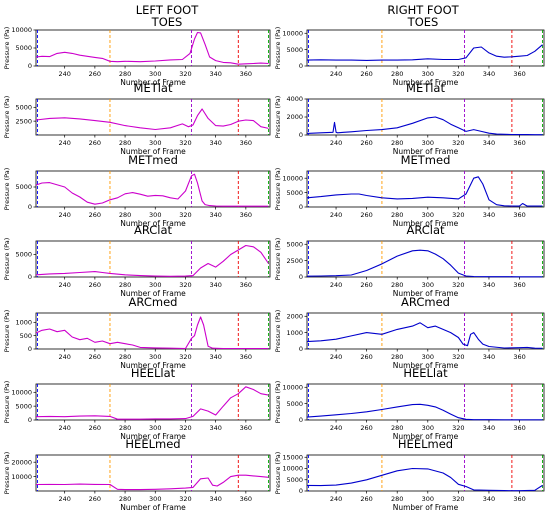 This screenshot has height=514, width=550. I want to click on panel-7-right-x-tick-label: 300, so click(428, 499).